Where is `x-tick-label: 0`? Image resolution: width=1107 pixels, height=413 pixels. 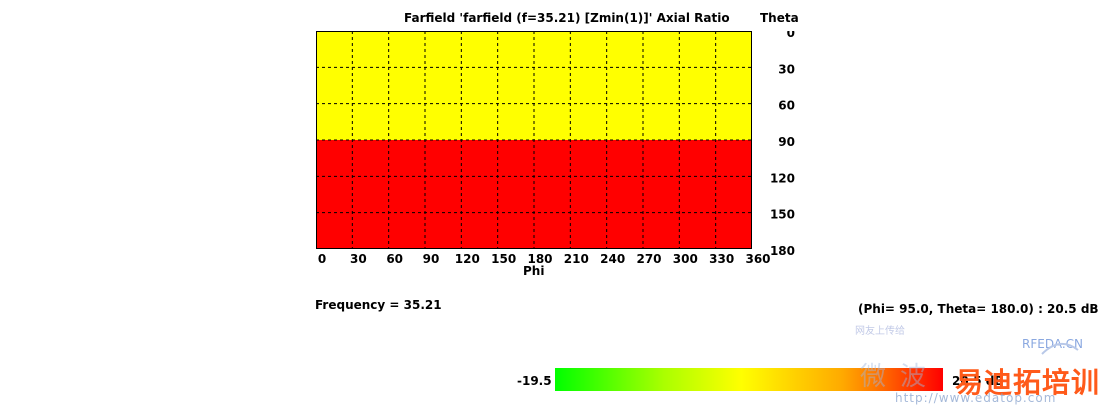
x-tick-label: 0 is located at coordinates (322, 257).